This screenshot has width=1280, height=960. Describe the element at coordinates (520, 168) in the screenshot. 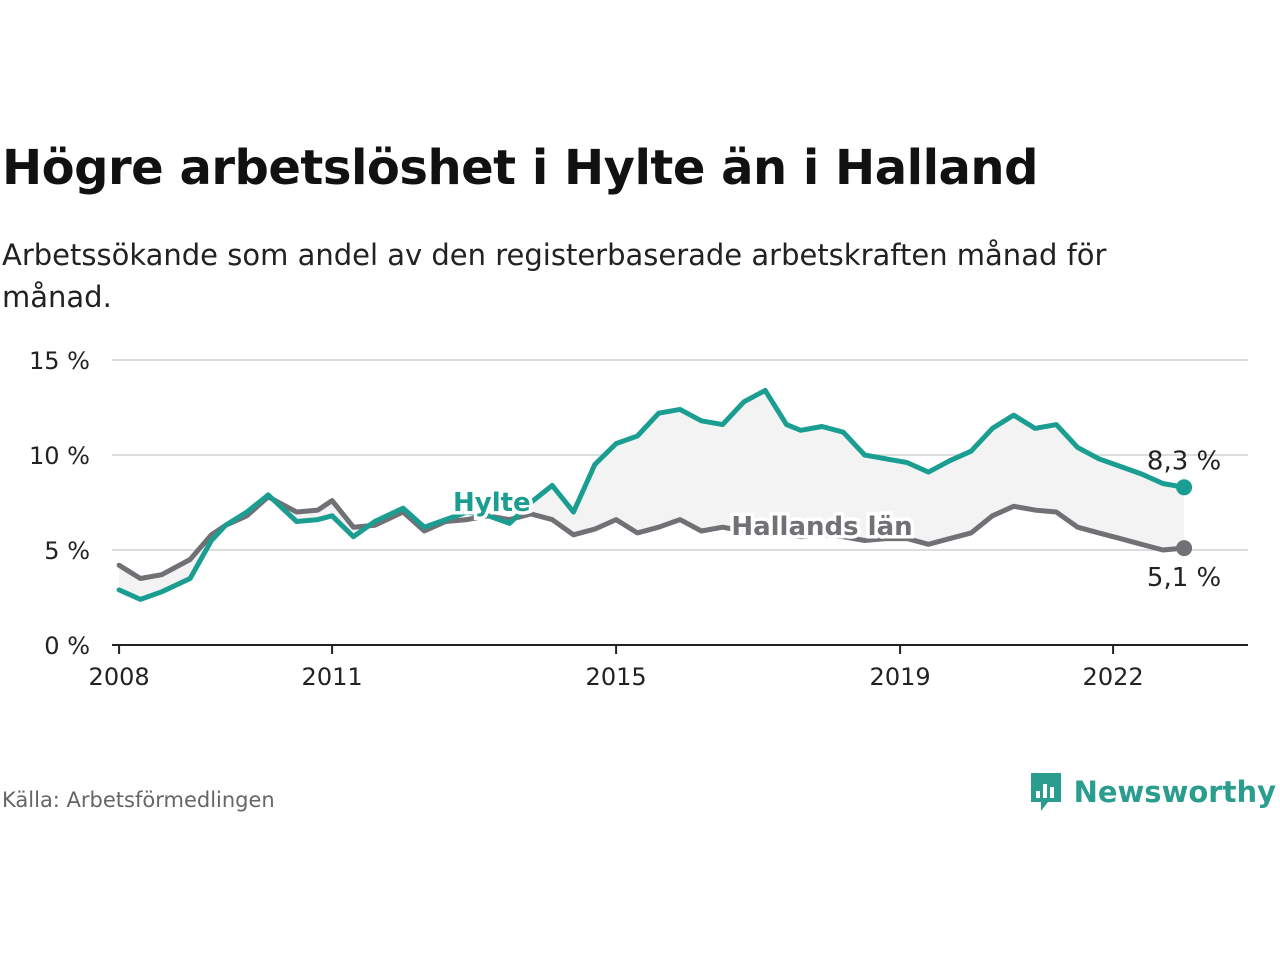

I see `chart-title: Högre arbetslöshet i Hylte än i Halland` at that location.